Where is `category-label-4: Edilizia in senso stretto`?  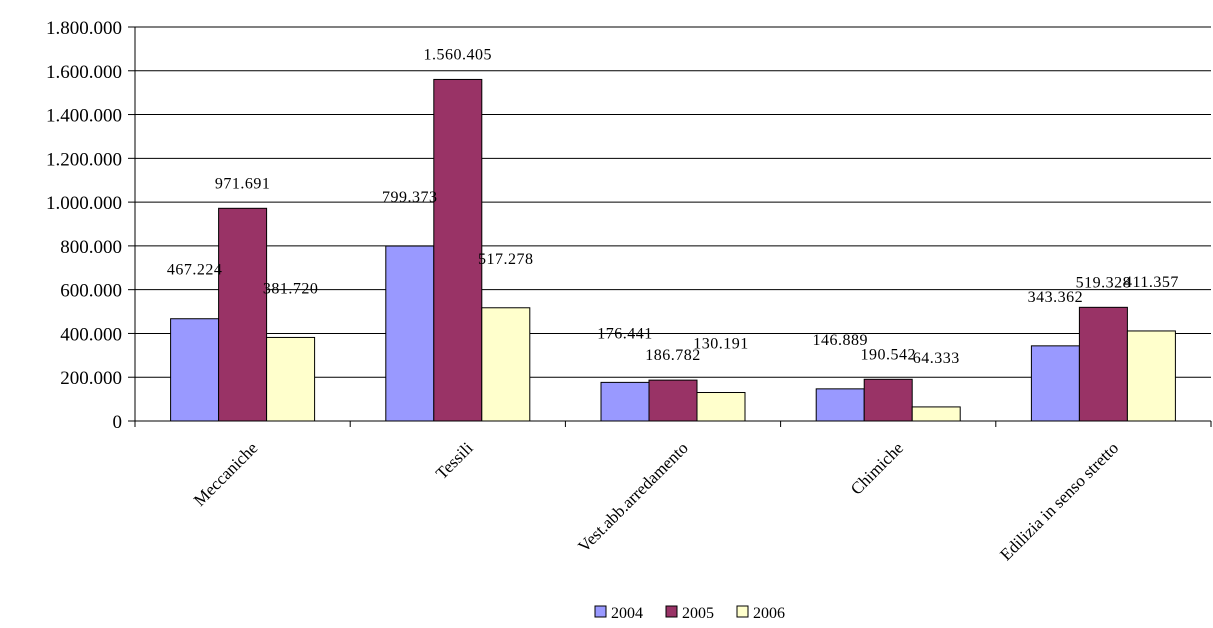 category-label-4: Edilizia in senso stretto is located at coordinates (1059, 501).